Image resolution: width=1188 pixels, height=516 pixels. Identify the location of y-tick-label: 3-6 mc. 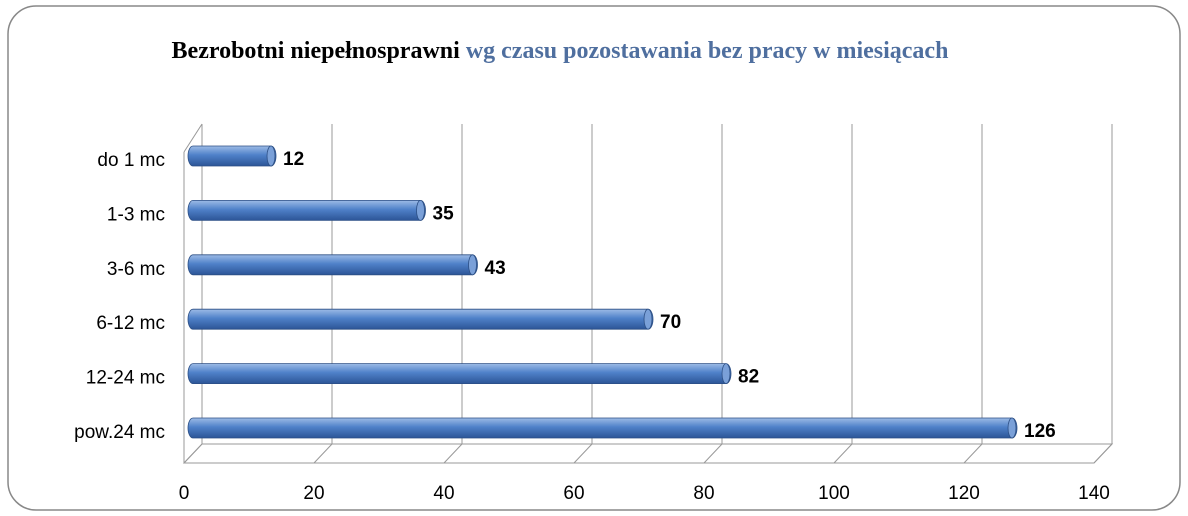
(136, 269).